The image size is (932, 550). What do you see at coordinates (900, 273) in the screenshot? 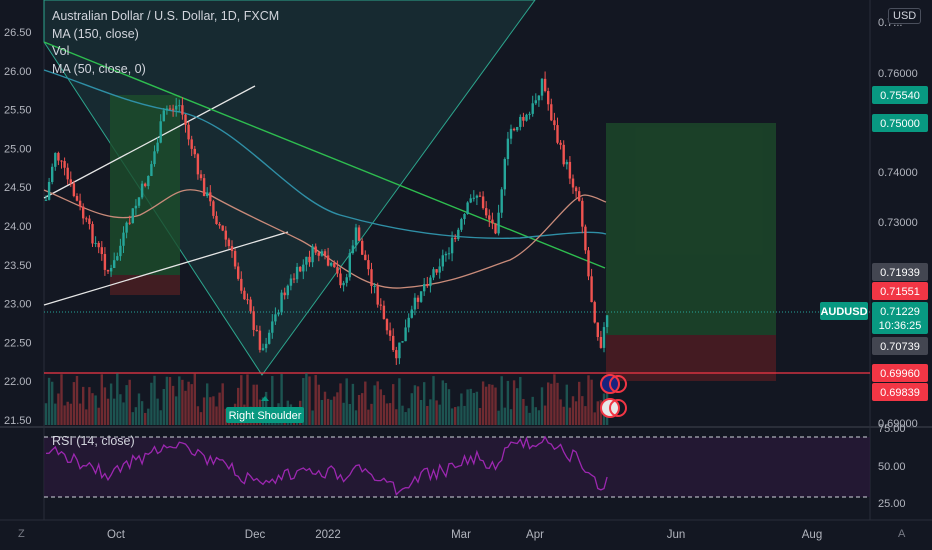
I see `price-label: 0.71939` at bounding box center [900, 273].